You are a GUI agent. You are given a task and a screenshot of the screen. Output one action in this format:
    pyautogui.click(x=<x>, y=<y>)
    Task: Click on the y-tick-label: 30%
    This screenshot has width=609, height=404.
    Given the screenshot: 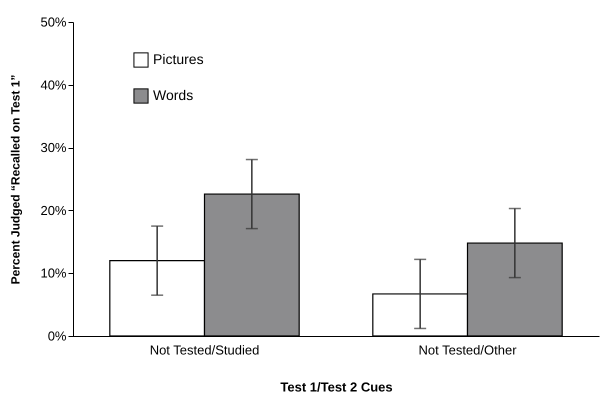 What is the action you would take?
    pyautogui.click(x=53, y=148)
    